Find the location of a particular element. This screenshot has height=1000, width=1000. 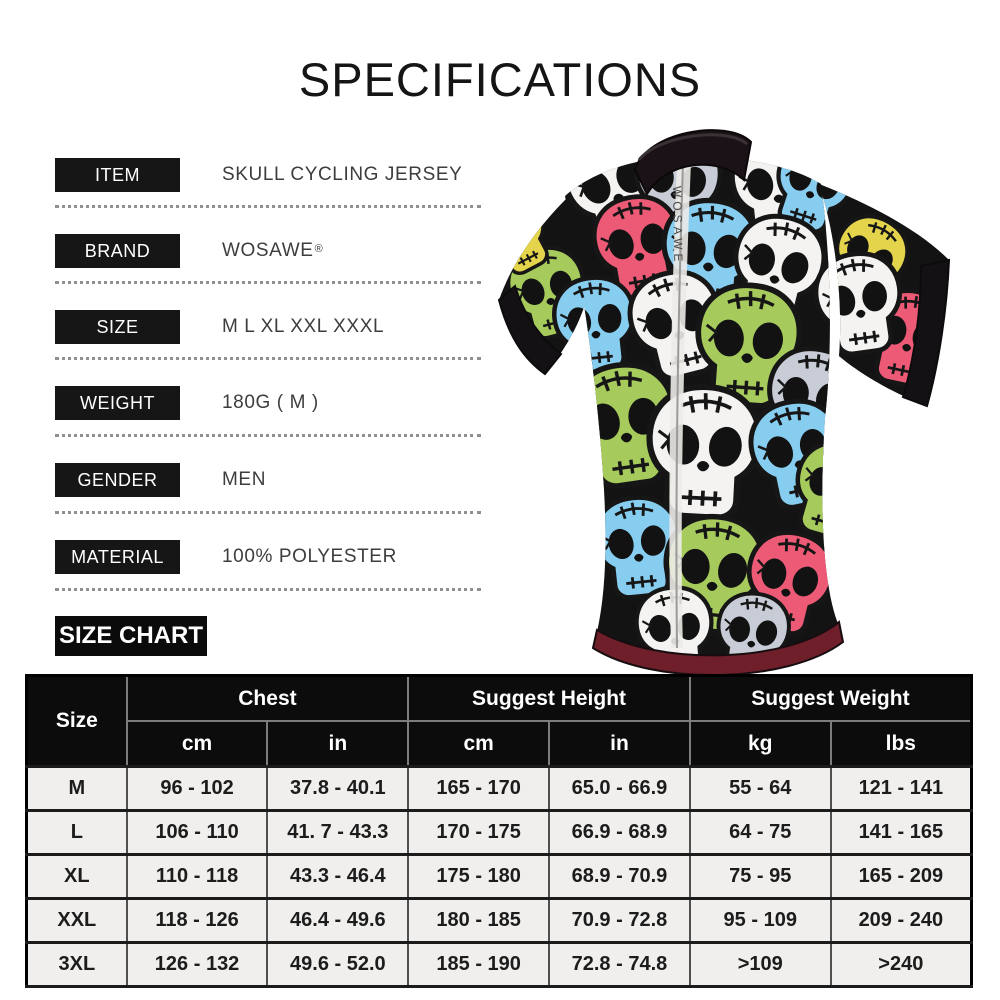

cell: 165 - 170 is located at coordinates (479, 788).